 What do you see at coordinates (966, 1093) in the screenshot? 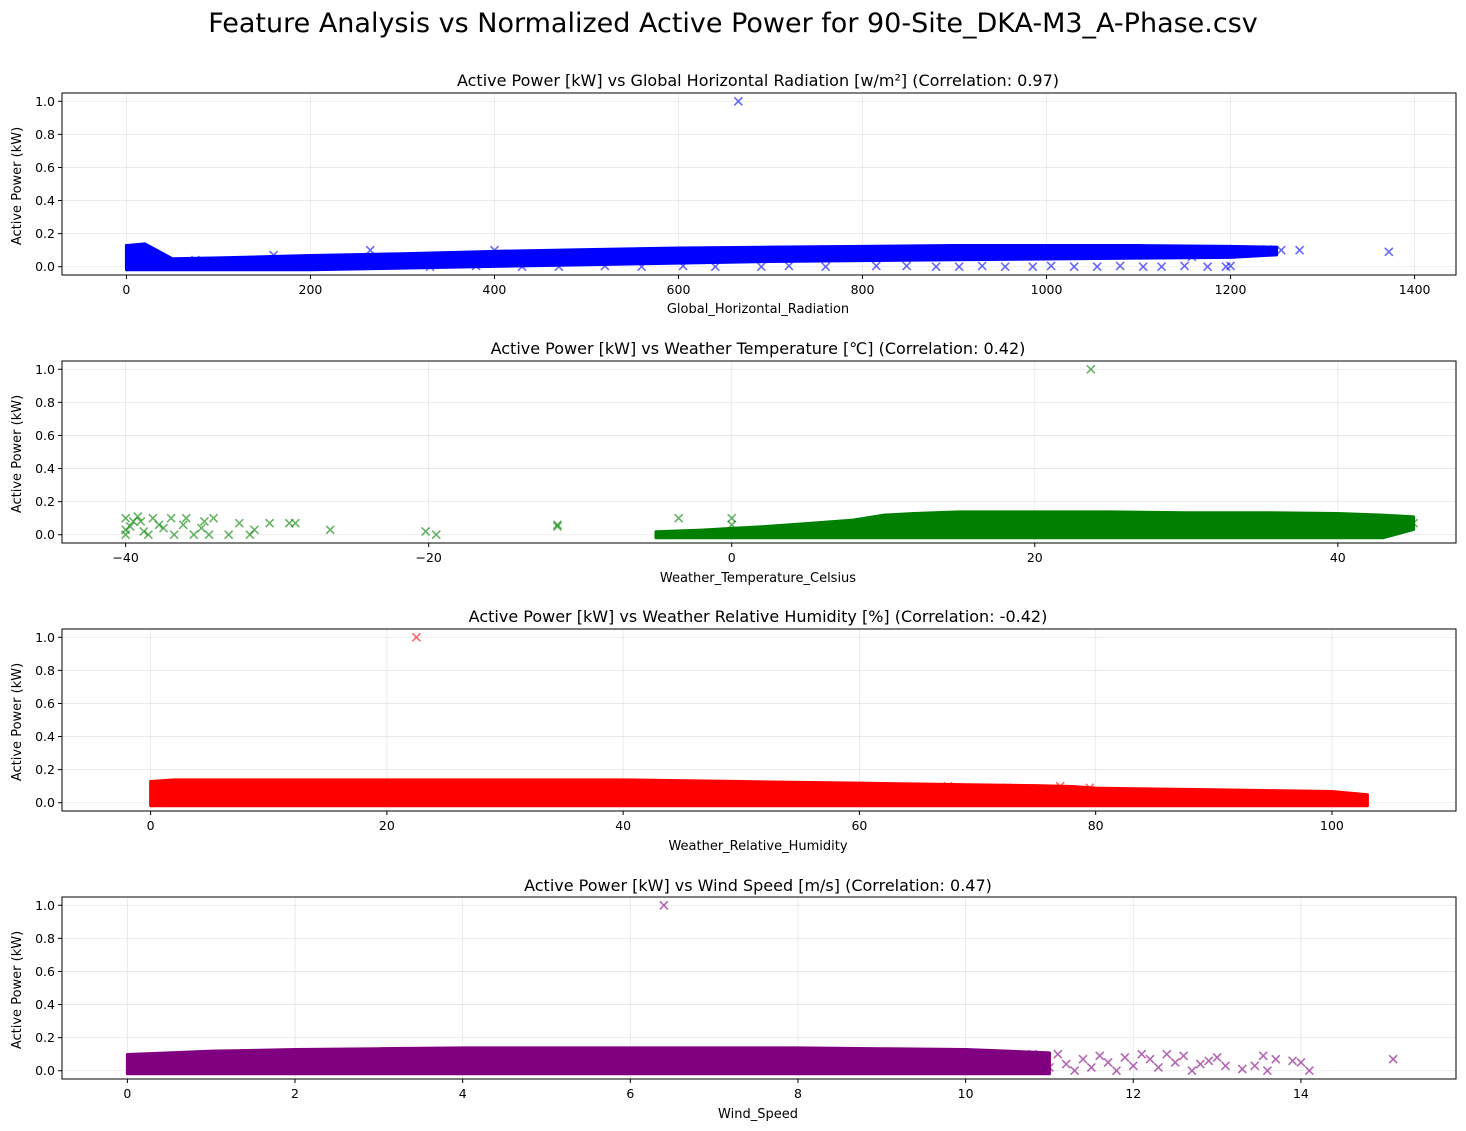
I see `x-tick-label: 10` at bounding box center [966, 1093].